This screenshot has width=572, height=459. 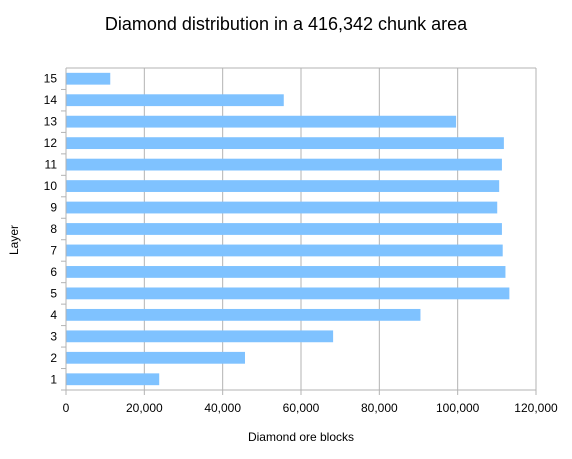 I want to click on x-tick-label: 100,000, so click(x=458, y=408).